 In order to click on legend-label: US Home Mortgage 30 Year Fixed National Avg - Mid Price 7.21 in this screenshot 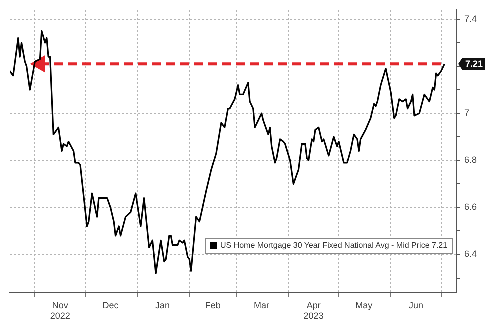, I will do `click(334, 245)`.